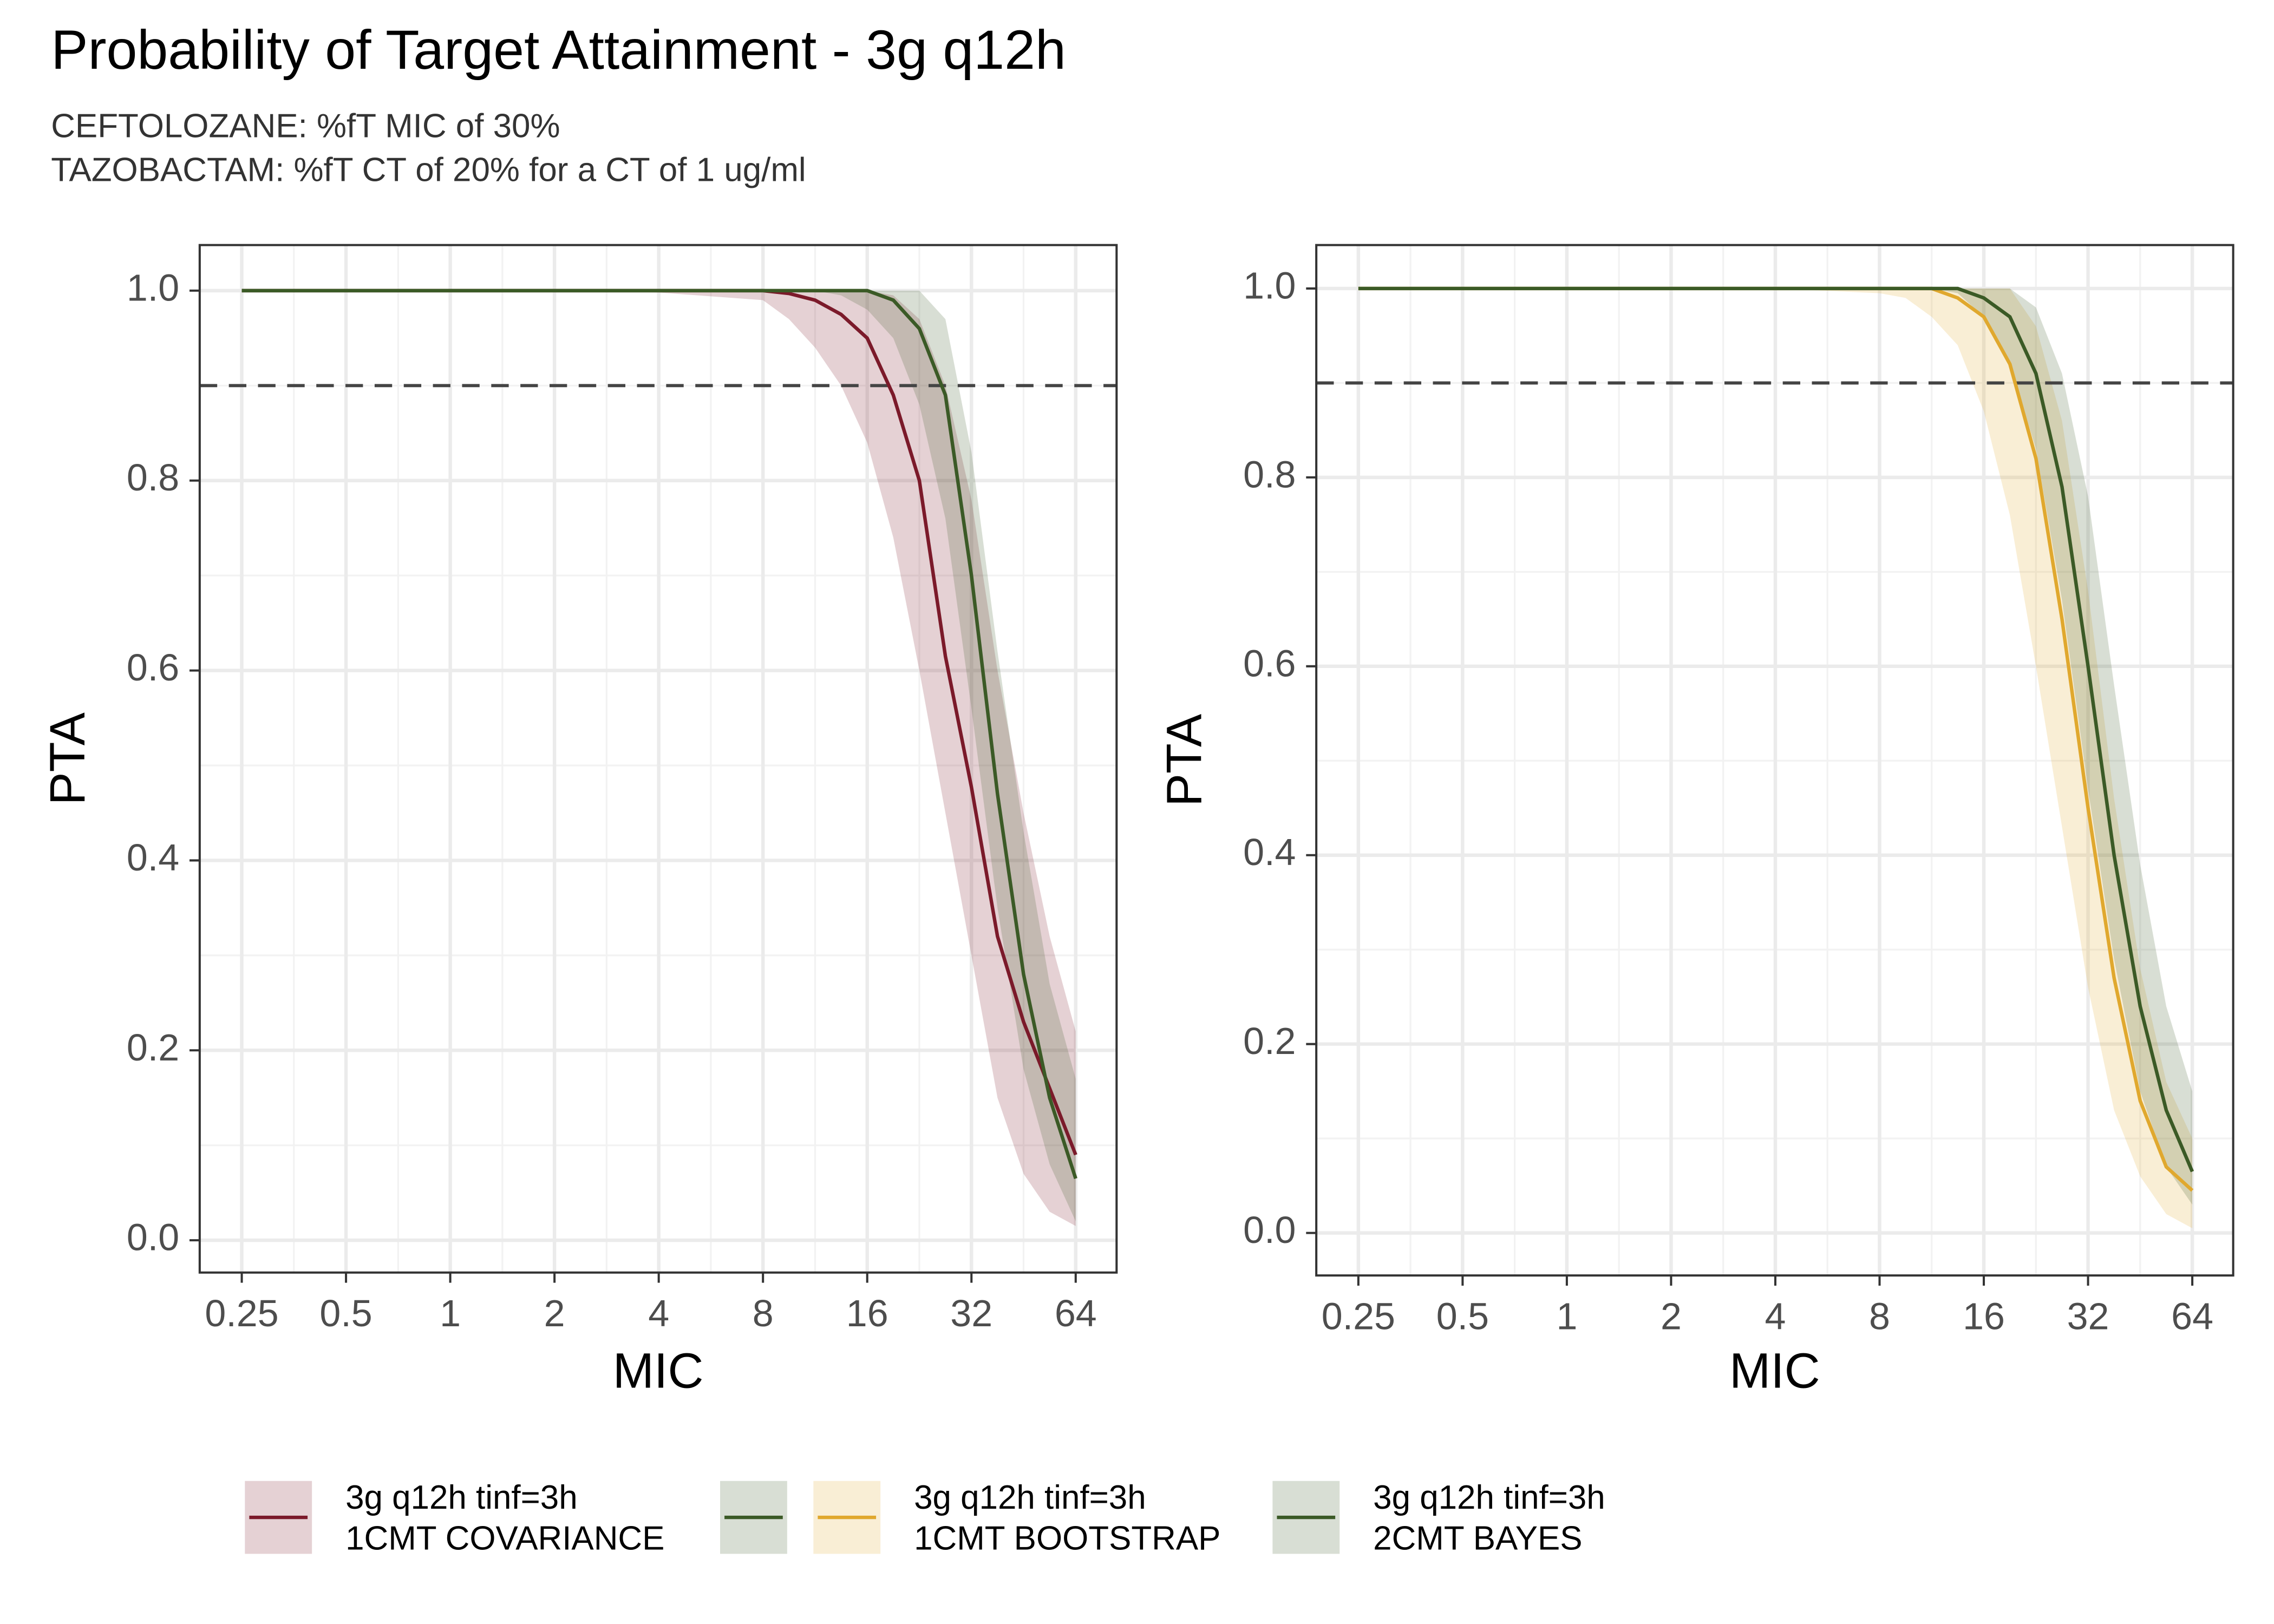 The image size is (2274, 1624). Describe the element at coordinates (1477, 1539) in the screenshot. I see `legend-label: 2CMT BAYES` at that location.